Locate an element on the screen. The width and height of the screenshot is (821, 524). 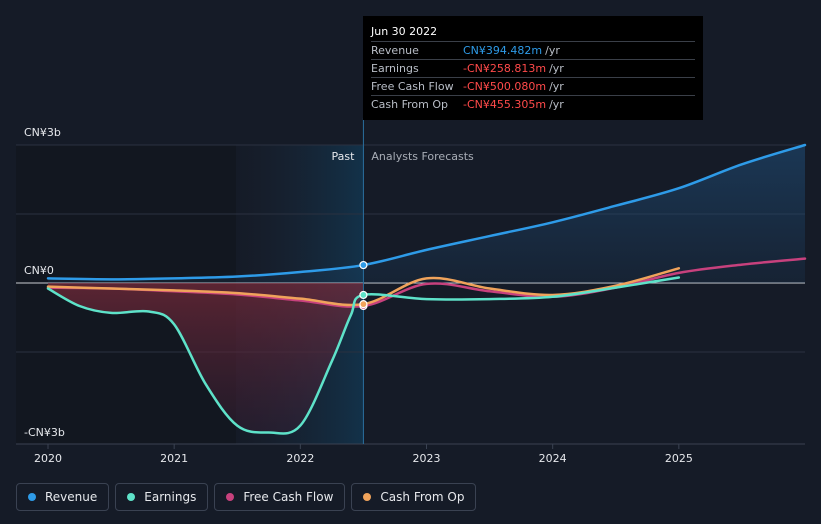
legend-label: Free Cash Flow is located at coordinates (288, 497).